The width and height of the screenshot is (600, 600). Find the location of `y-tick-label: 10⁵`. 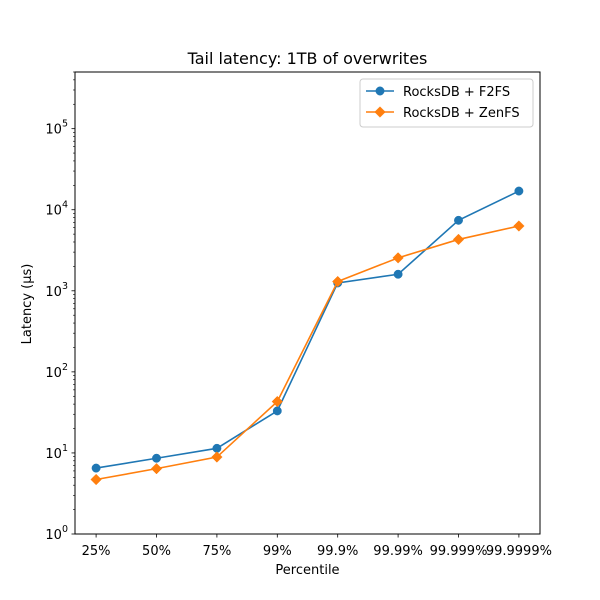

y-tick-label: 10⁵ is located at coordinates (56, 128).